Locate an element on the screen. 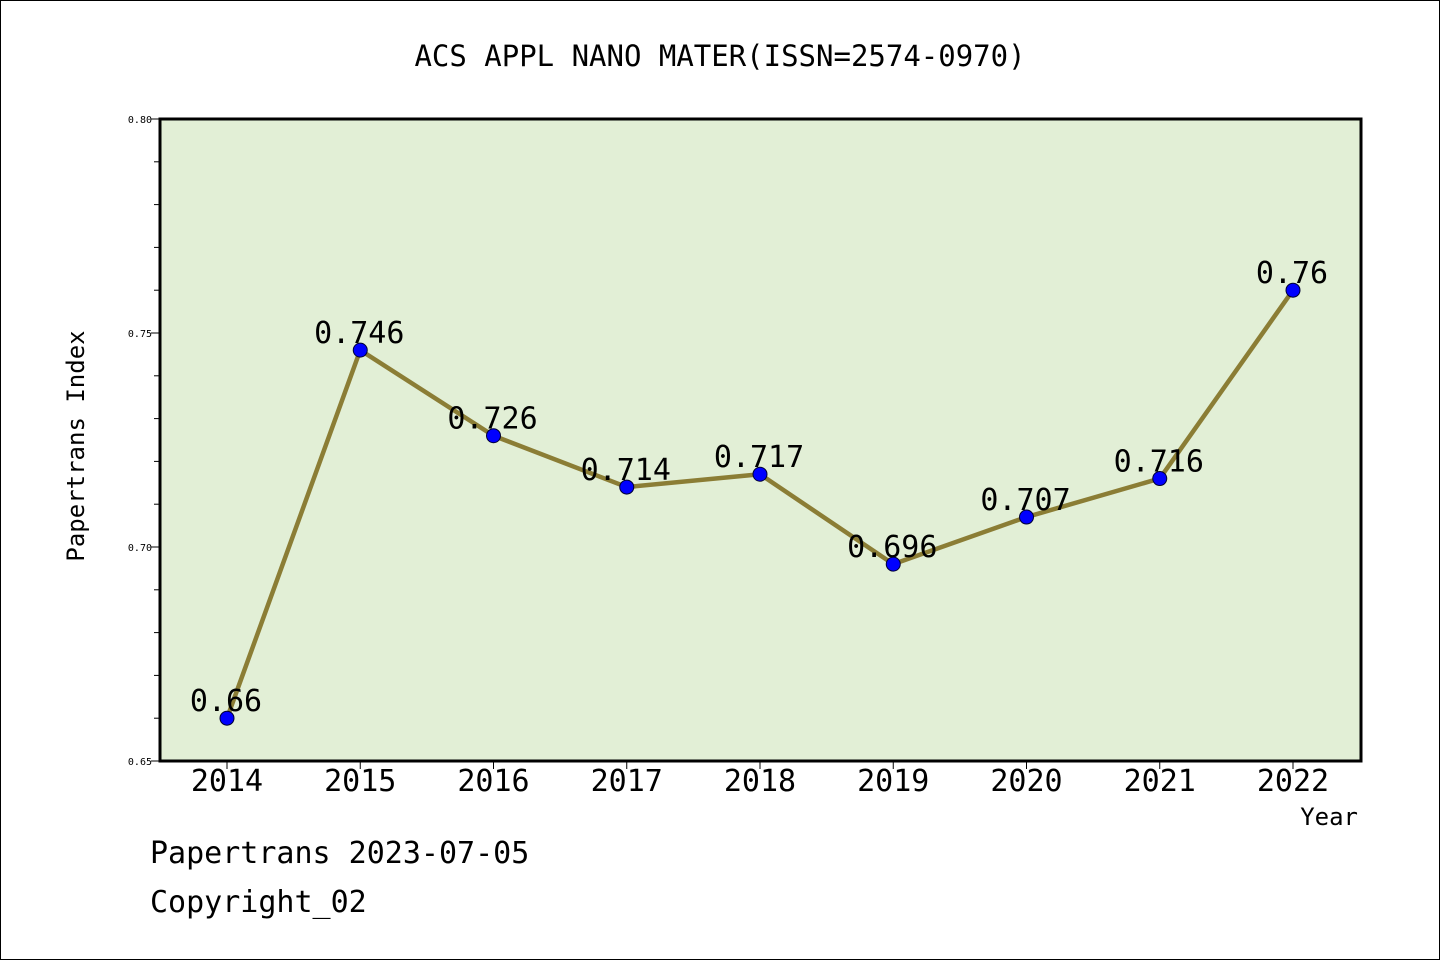 This screenshot has height=960, width=1440. x-tick-label: 2016 is located at coordinates (493, 781).